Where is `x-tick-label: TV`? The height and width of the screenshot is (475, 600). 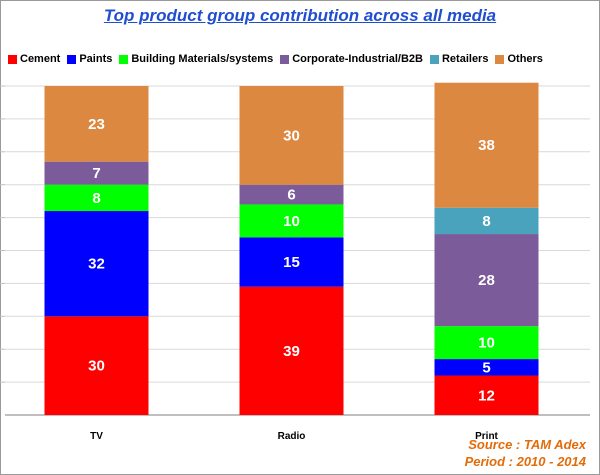 x-tick-label: TV is located at coordinates (96, 436).